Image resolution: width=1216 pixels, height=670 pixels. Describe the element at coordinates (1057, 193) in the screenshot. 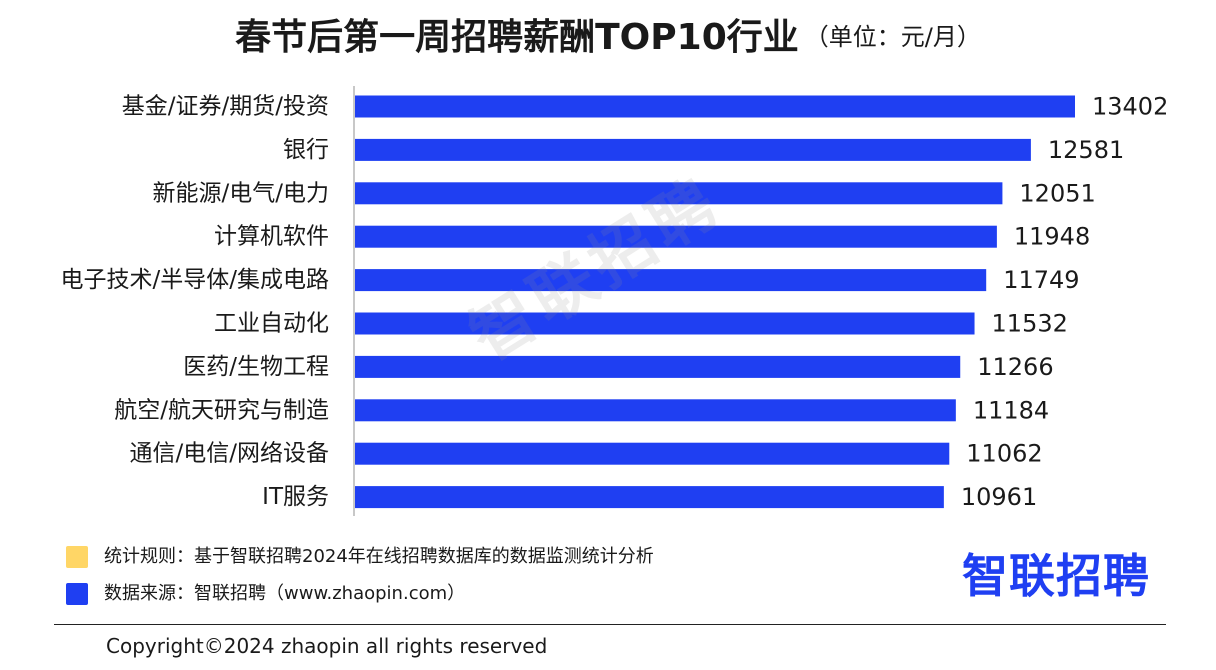

I see `value-label: 12051` at that location.